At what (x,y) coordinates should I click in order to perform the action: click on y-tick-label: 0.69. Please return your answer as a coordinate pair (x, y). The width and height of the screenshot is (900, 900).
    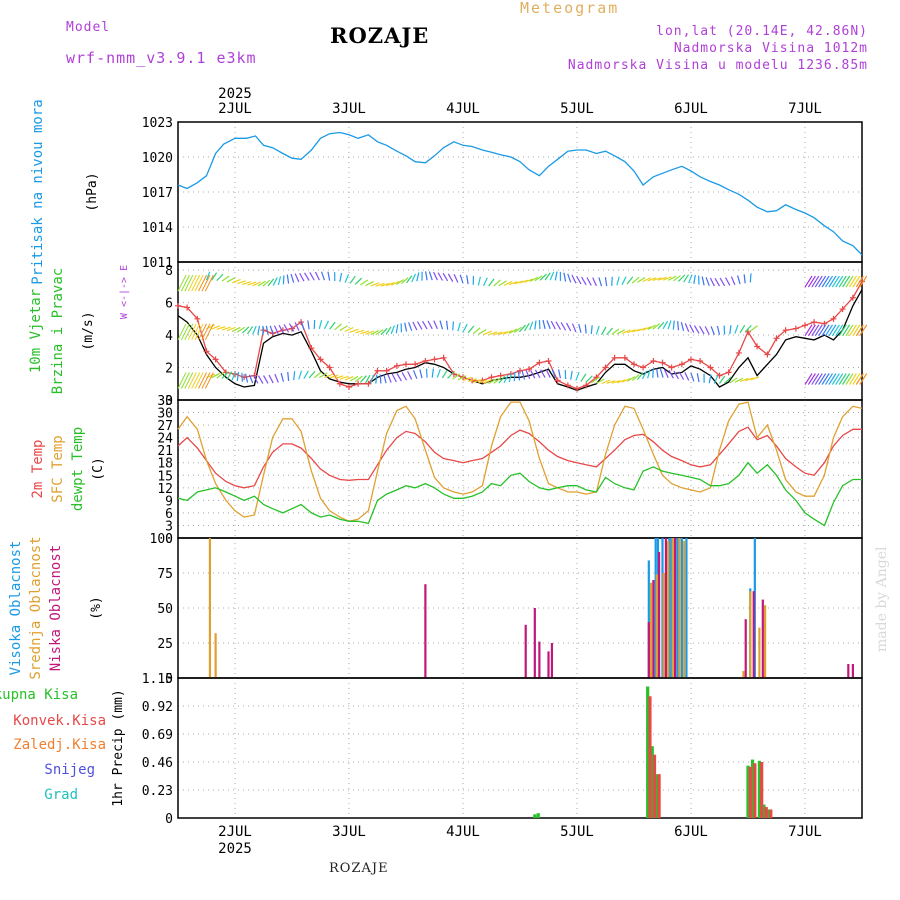
    Looking at the image, I should click on (157, 735).